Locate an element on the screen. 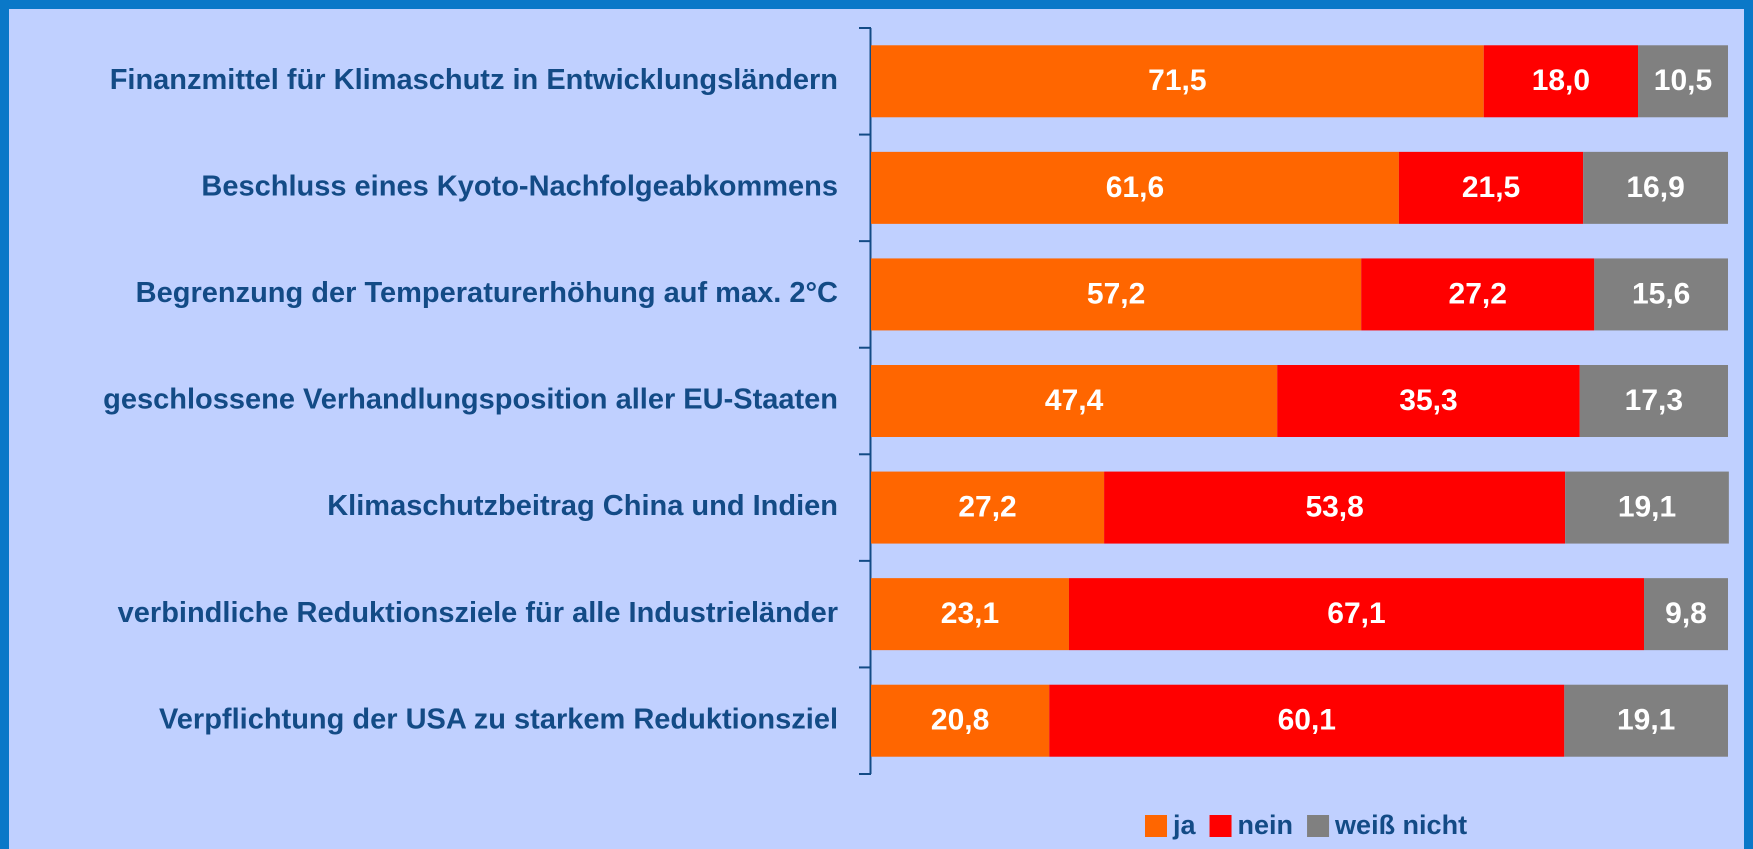  value-label: 60,1 is located at coordinates (1307, 720).